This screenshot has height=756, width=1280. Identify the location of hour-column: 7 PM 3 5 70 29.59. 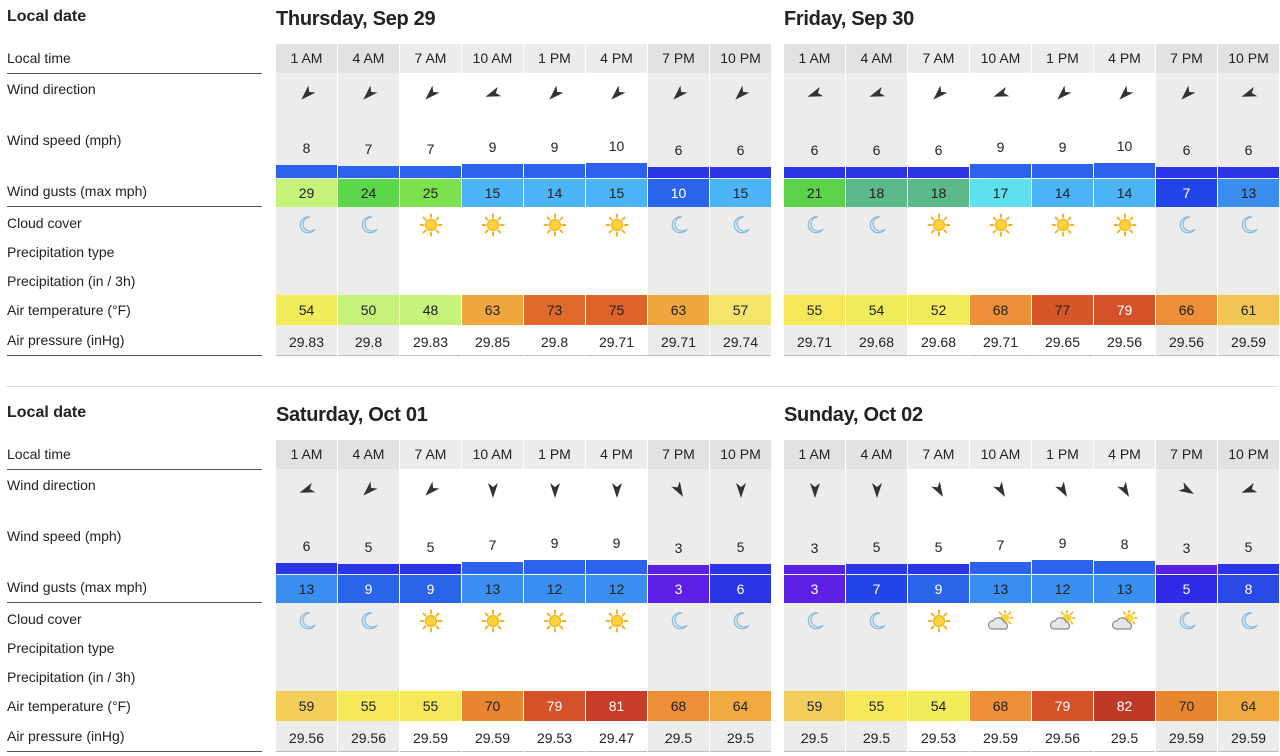
(1186, 596).